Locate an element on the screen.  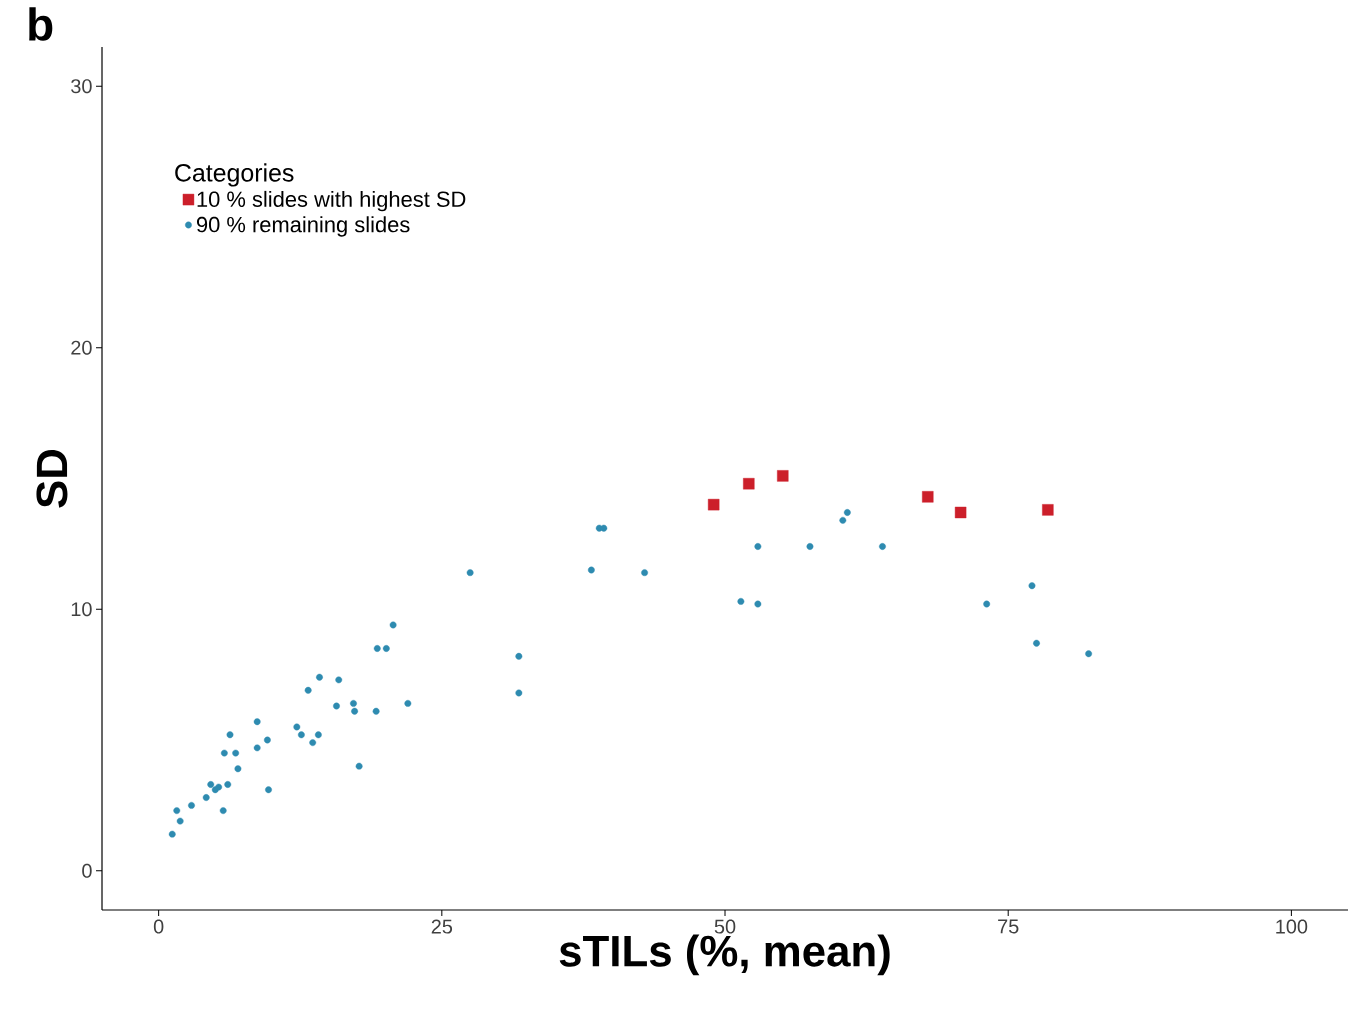
y-tick-label: 30 is located at coordinates (81, 86).